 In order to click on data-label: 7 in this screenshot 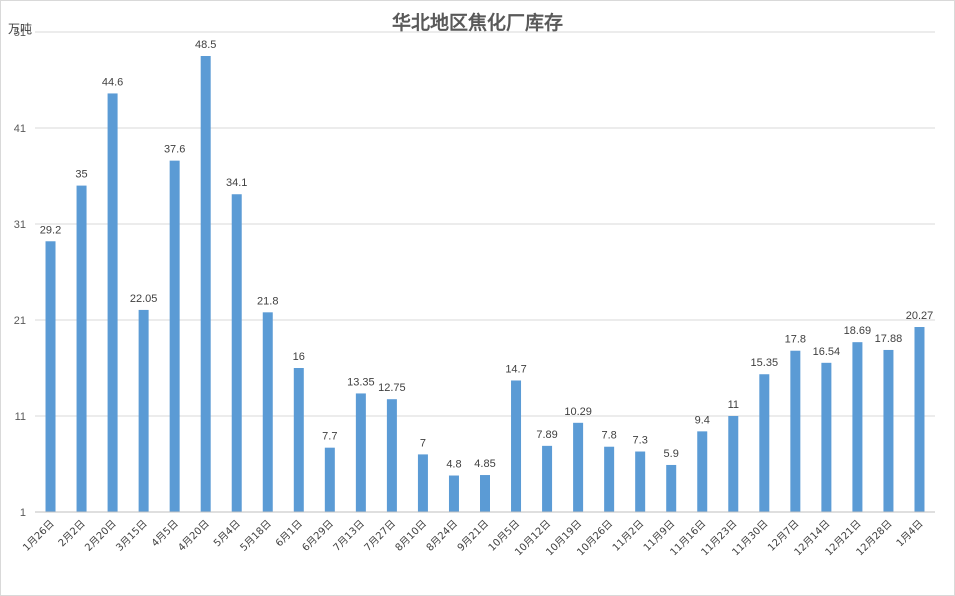, I will do `click(423, 443)`.